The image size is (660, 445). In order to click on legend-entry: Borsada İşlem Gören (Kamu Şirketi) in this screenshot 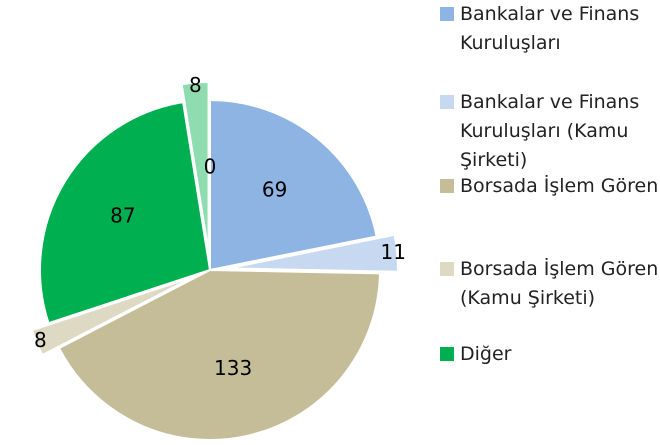, I will do `click(550, 284)`.